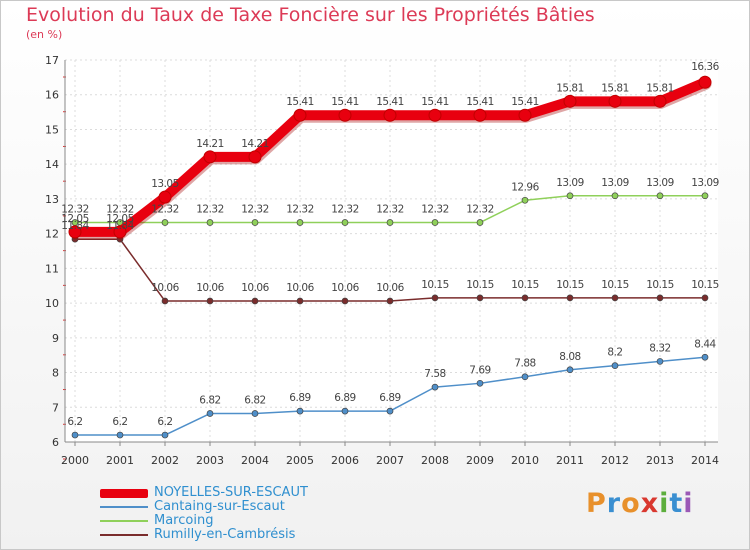 This screenshot has width=750, height=550. I want to click on x-tick-label: 2001, so click(120, 460).